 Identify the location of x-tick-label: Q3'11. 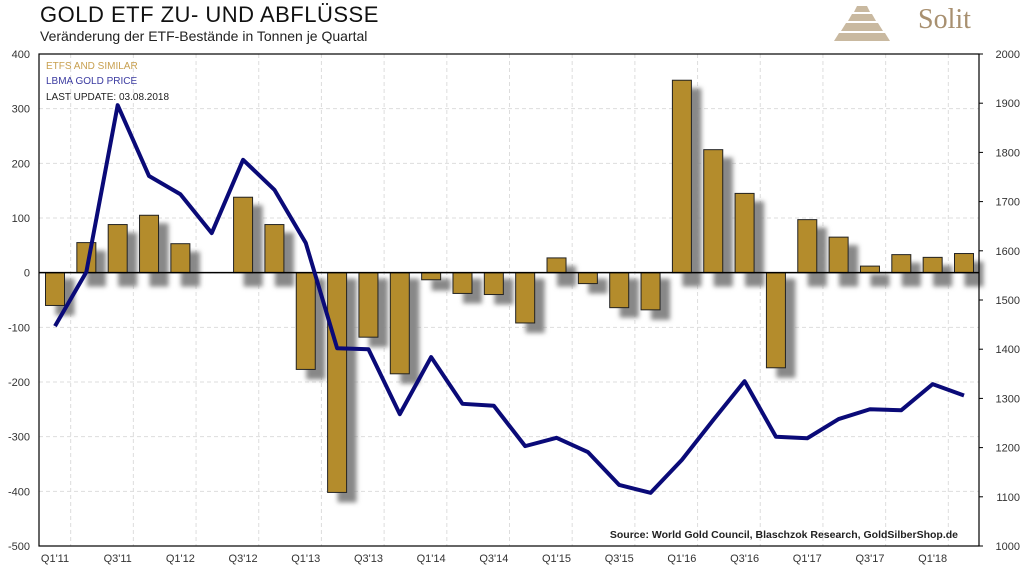
(118, 559).